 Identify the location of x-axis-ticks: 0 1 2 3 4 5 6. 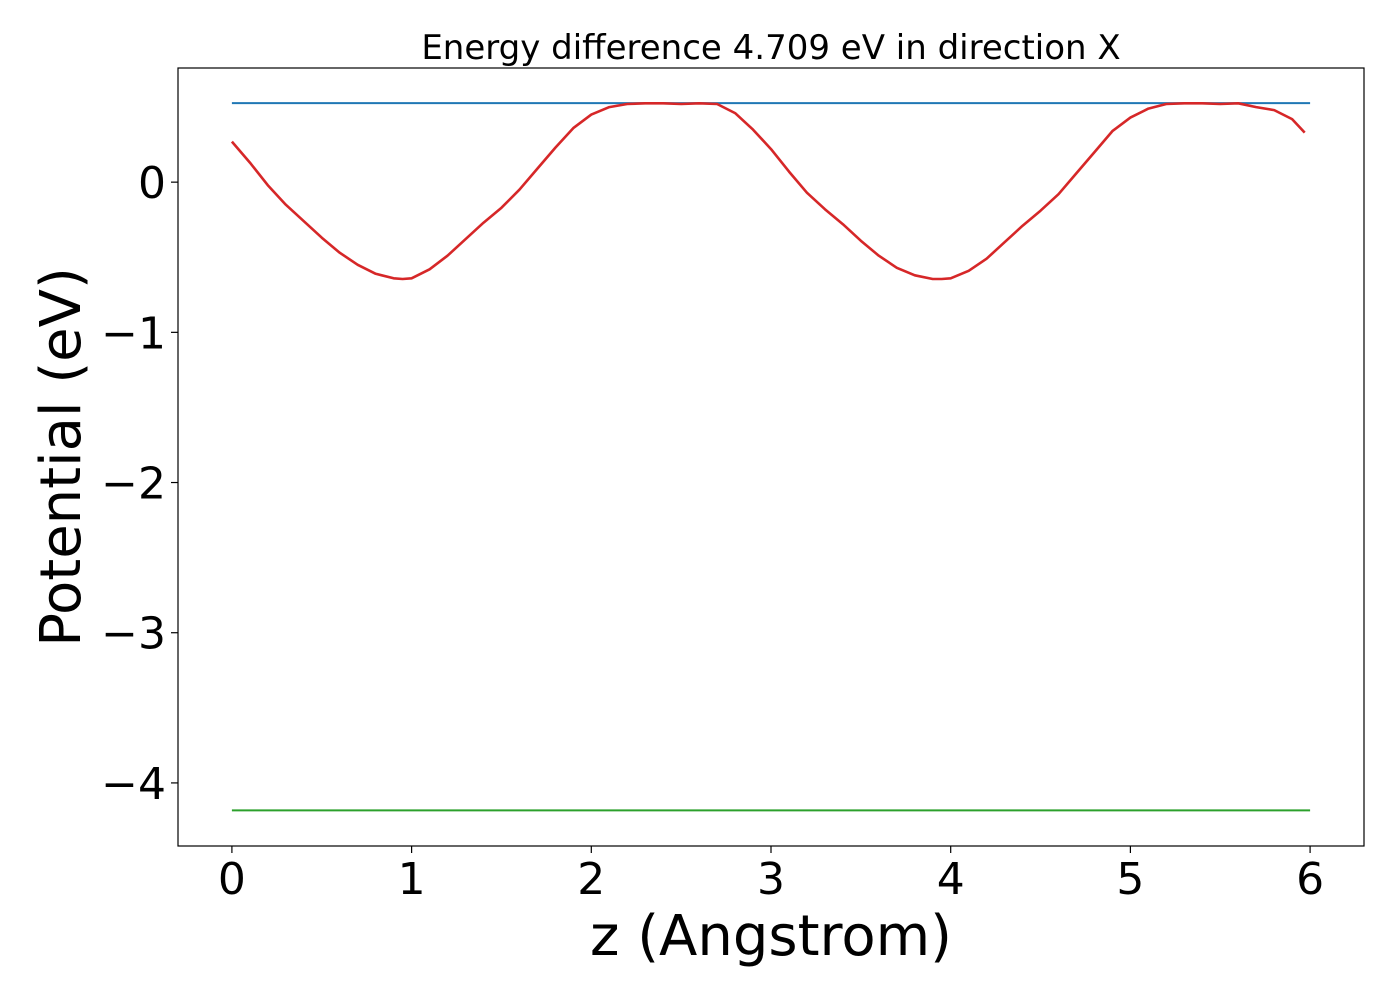
(771, 875).